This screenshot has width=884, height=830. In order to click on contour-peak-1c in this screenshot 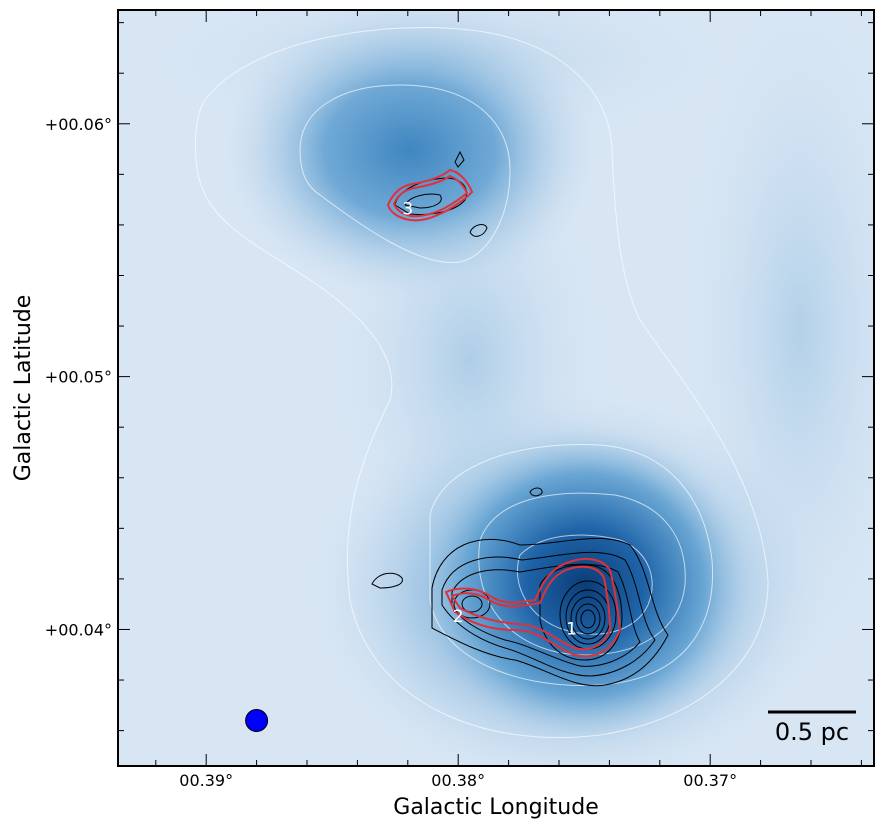, I will do `click(588, 618)`.